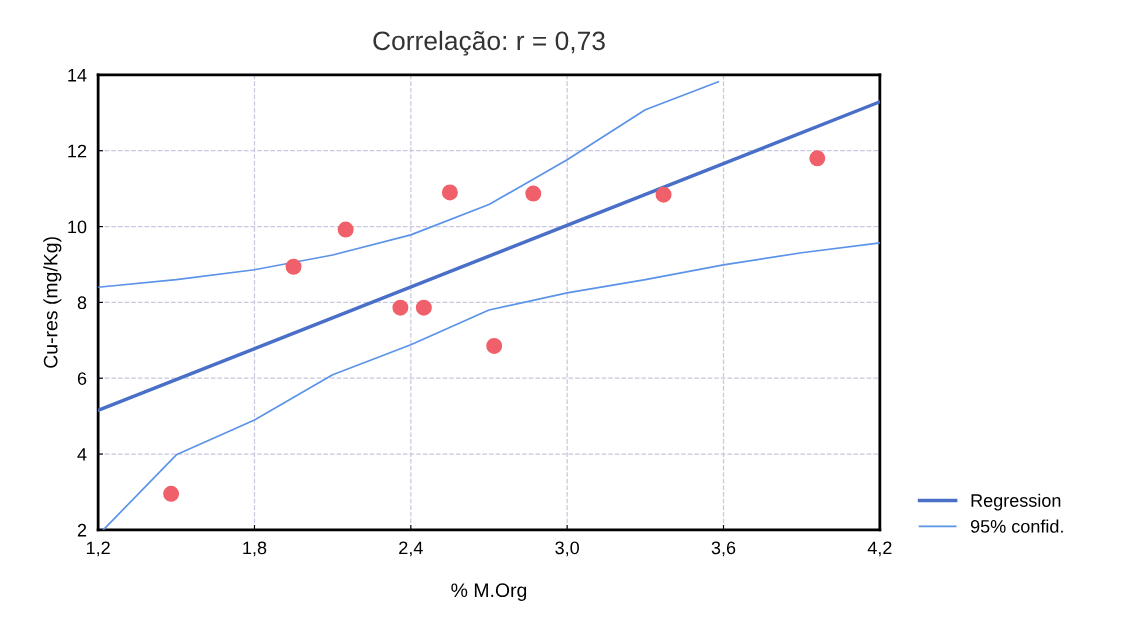 This screenshot has height=619, width=1128. Describe the element at coordinates (82, 378) in the screenshot. I see `y-tick-label: 6` at that location.